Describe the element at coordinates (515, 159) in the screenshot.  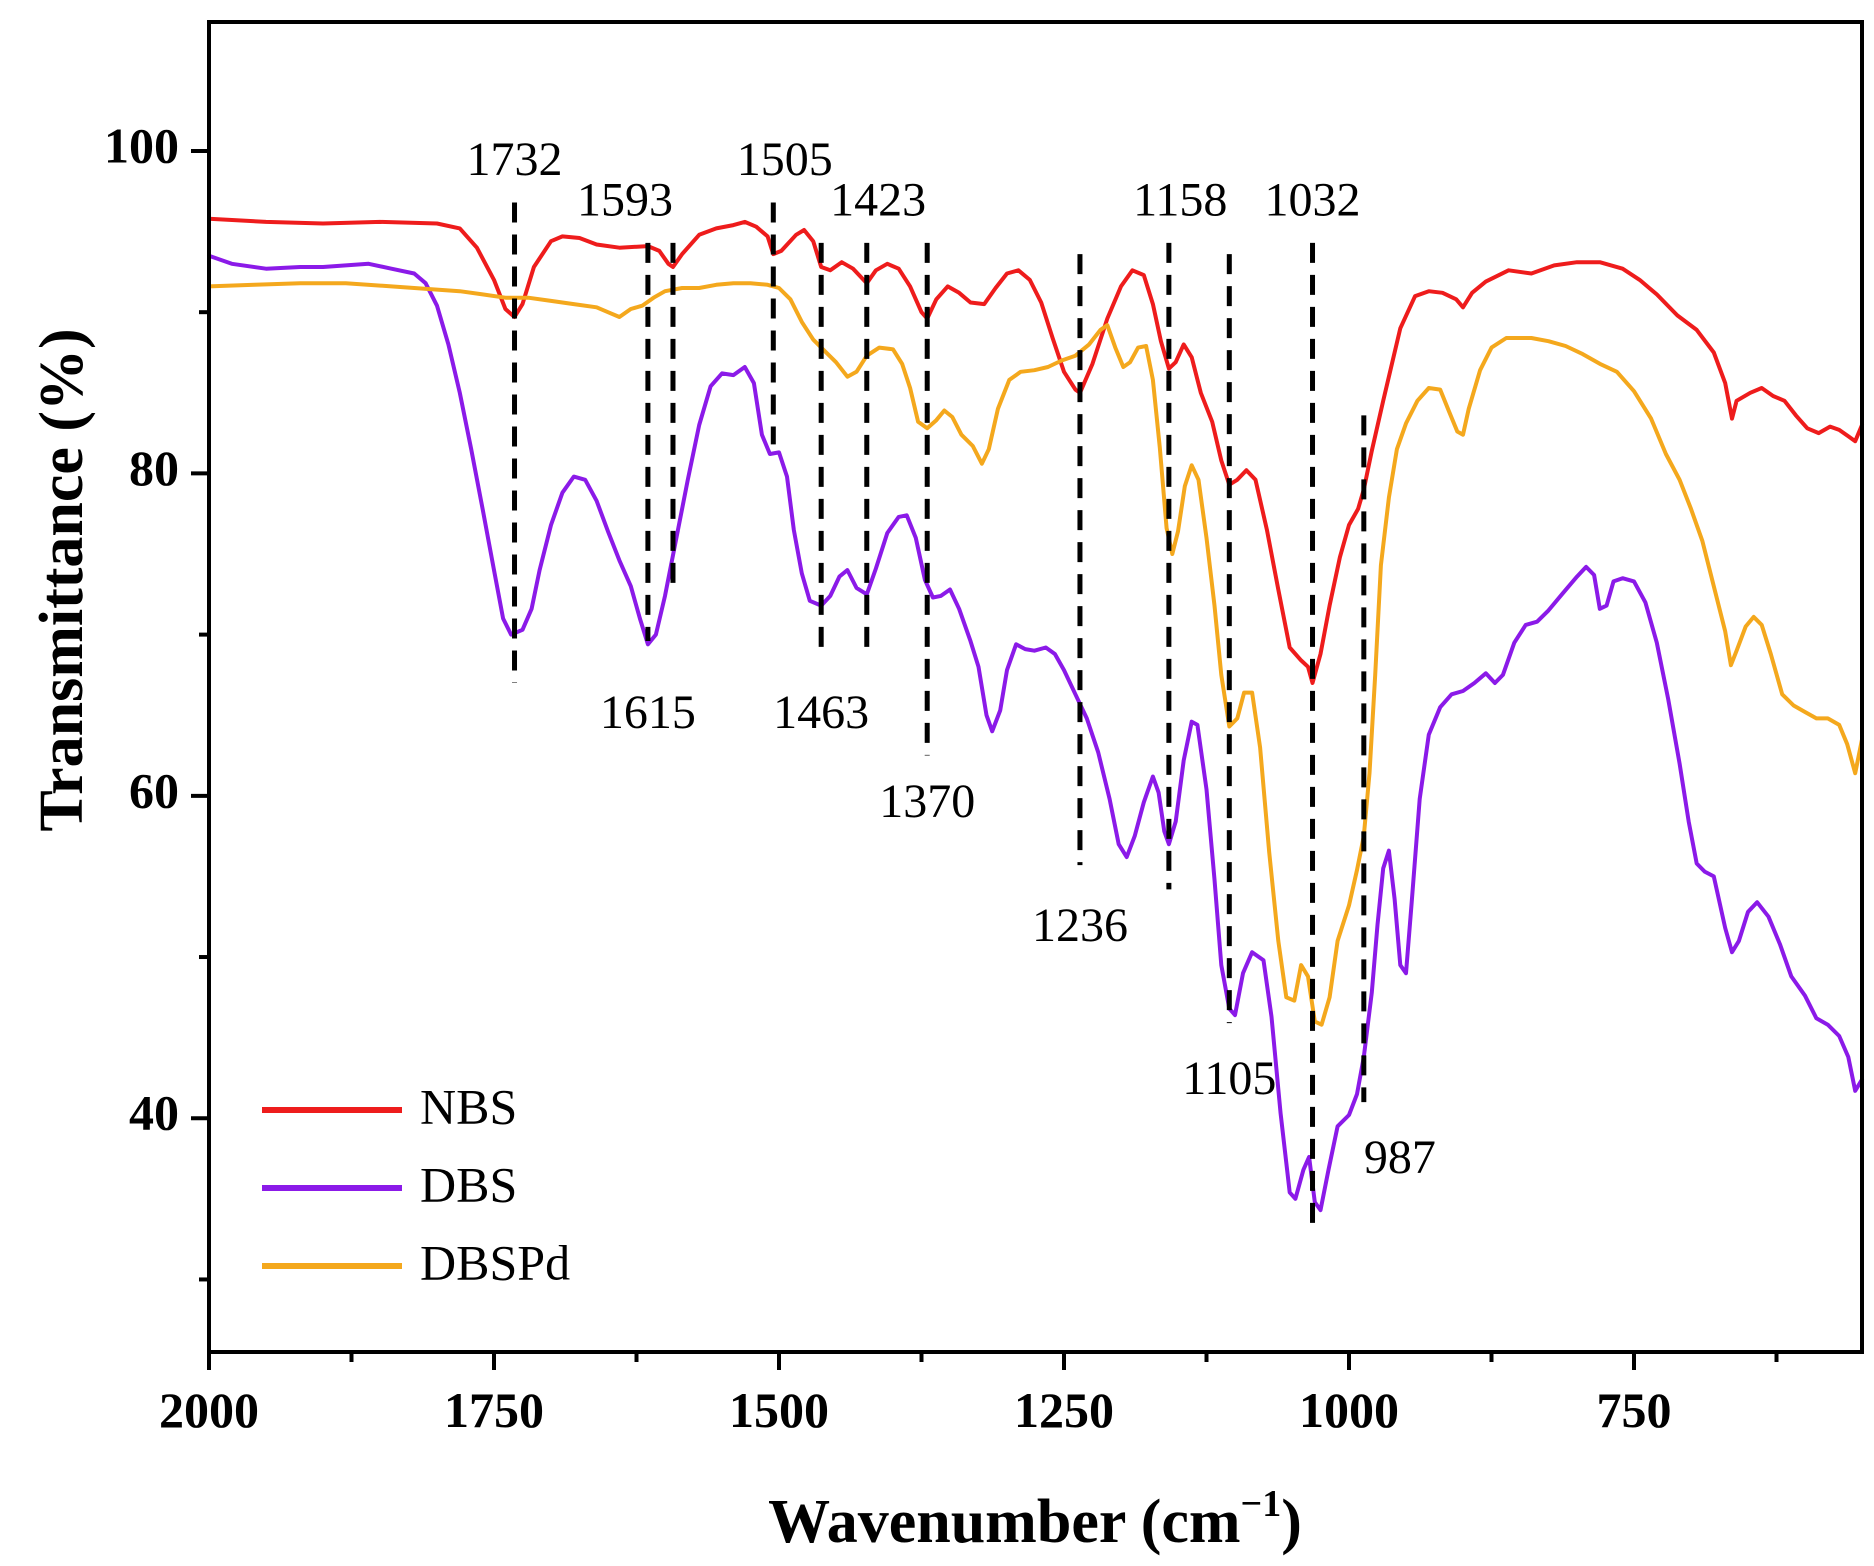
I see `peak-label-1732: 1732` at that location.